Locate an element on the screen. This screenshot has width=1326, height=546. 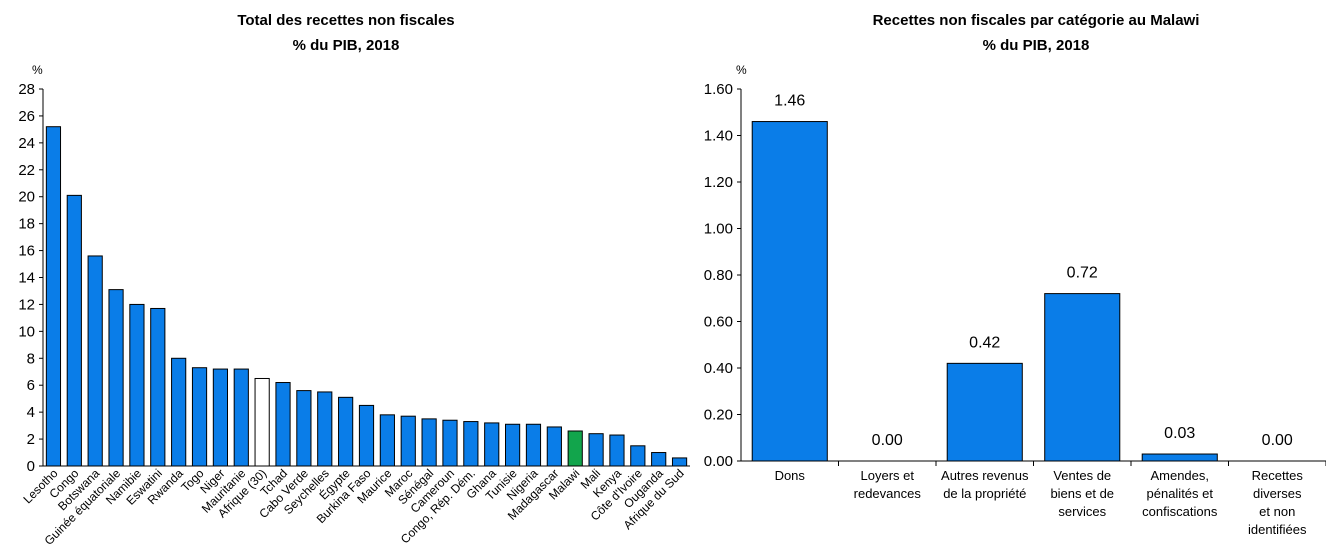
chart2-x-label-line: diverses is located at coordinates (1277, 493).